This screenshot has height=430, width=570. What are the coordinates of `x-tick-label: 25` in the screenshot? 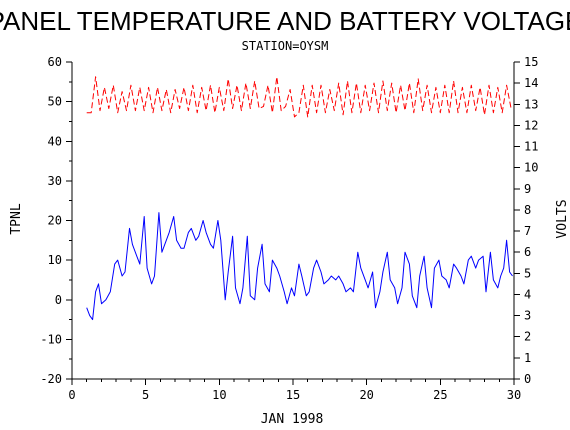 It's located at (440, 395).